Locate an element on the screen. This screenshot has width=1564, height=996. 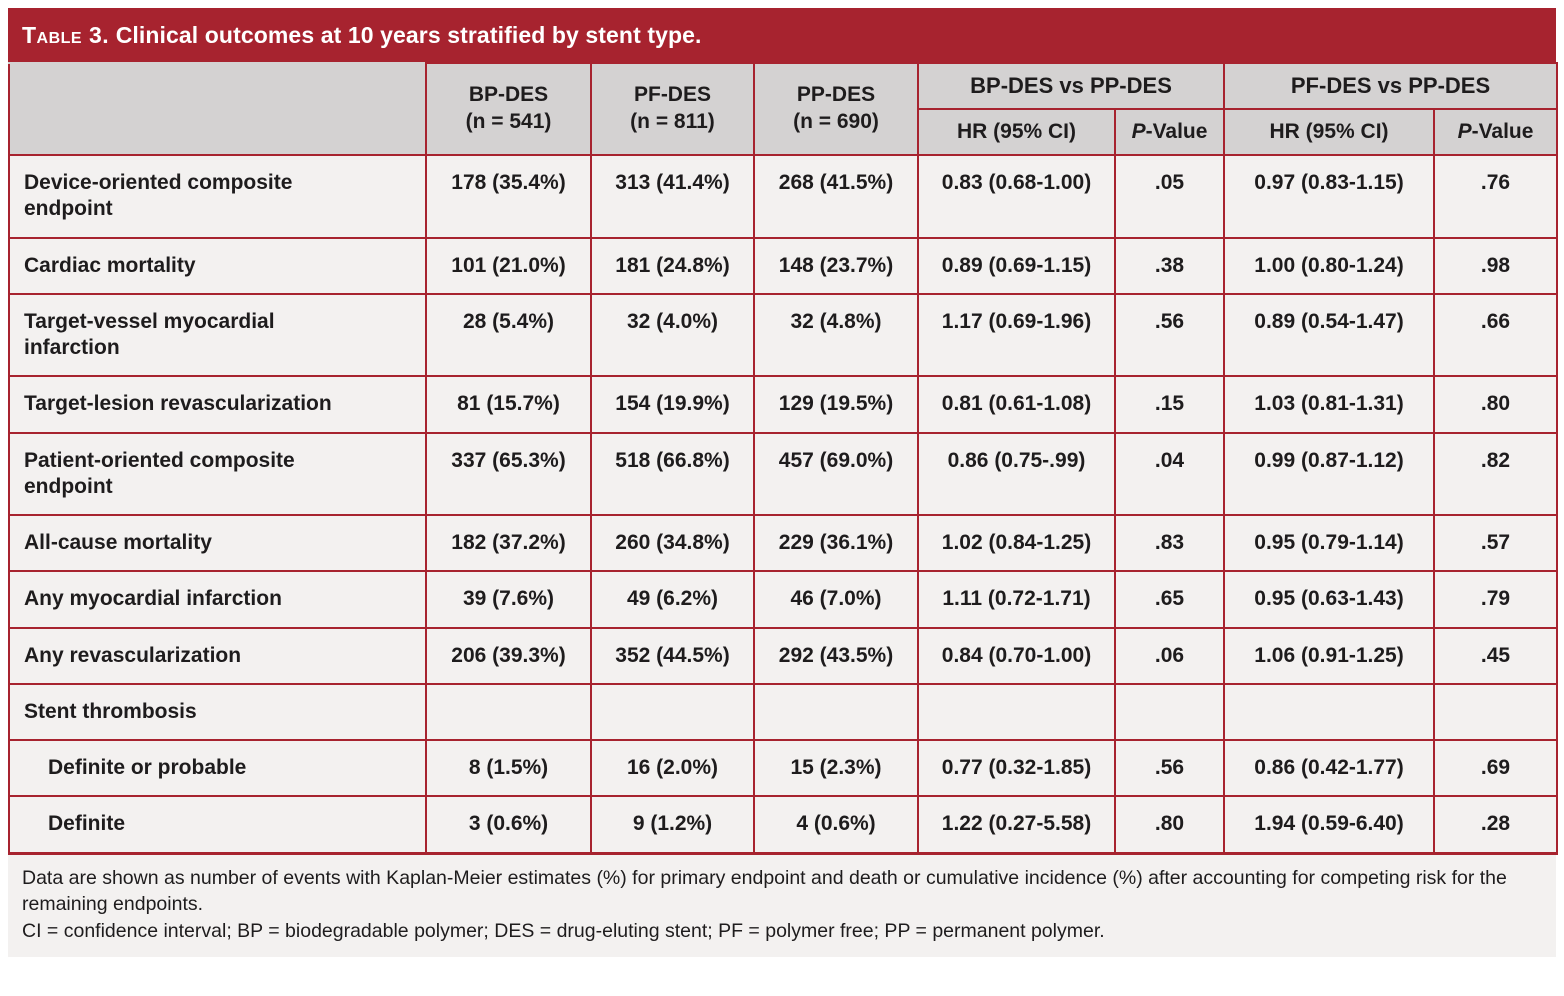
cell-value: .83 is located at coordinates (1169, 543).